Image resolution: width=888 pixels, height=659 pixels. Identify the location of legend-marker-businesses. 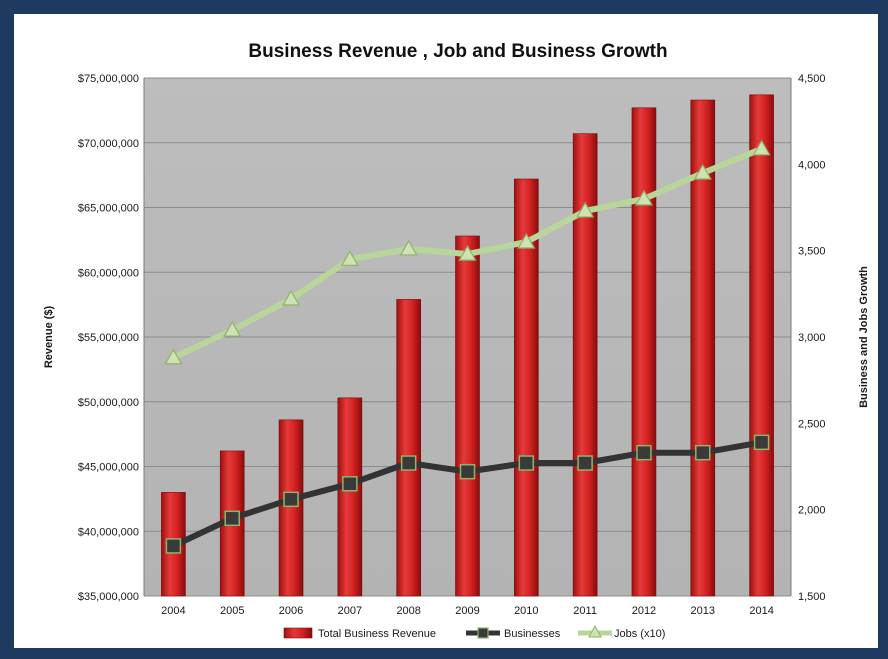
(483, 633).